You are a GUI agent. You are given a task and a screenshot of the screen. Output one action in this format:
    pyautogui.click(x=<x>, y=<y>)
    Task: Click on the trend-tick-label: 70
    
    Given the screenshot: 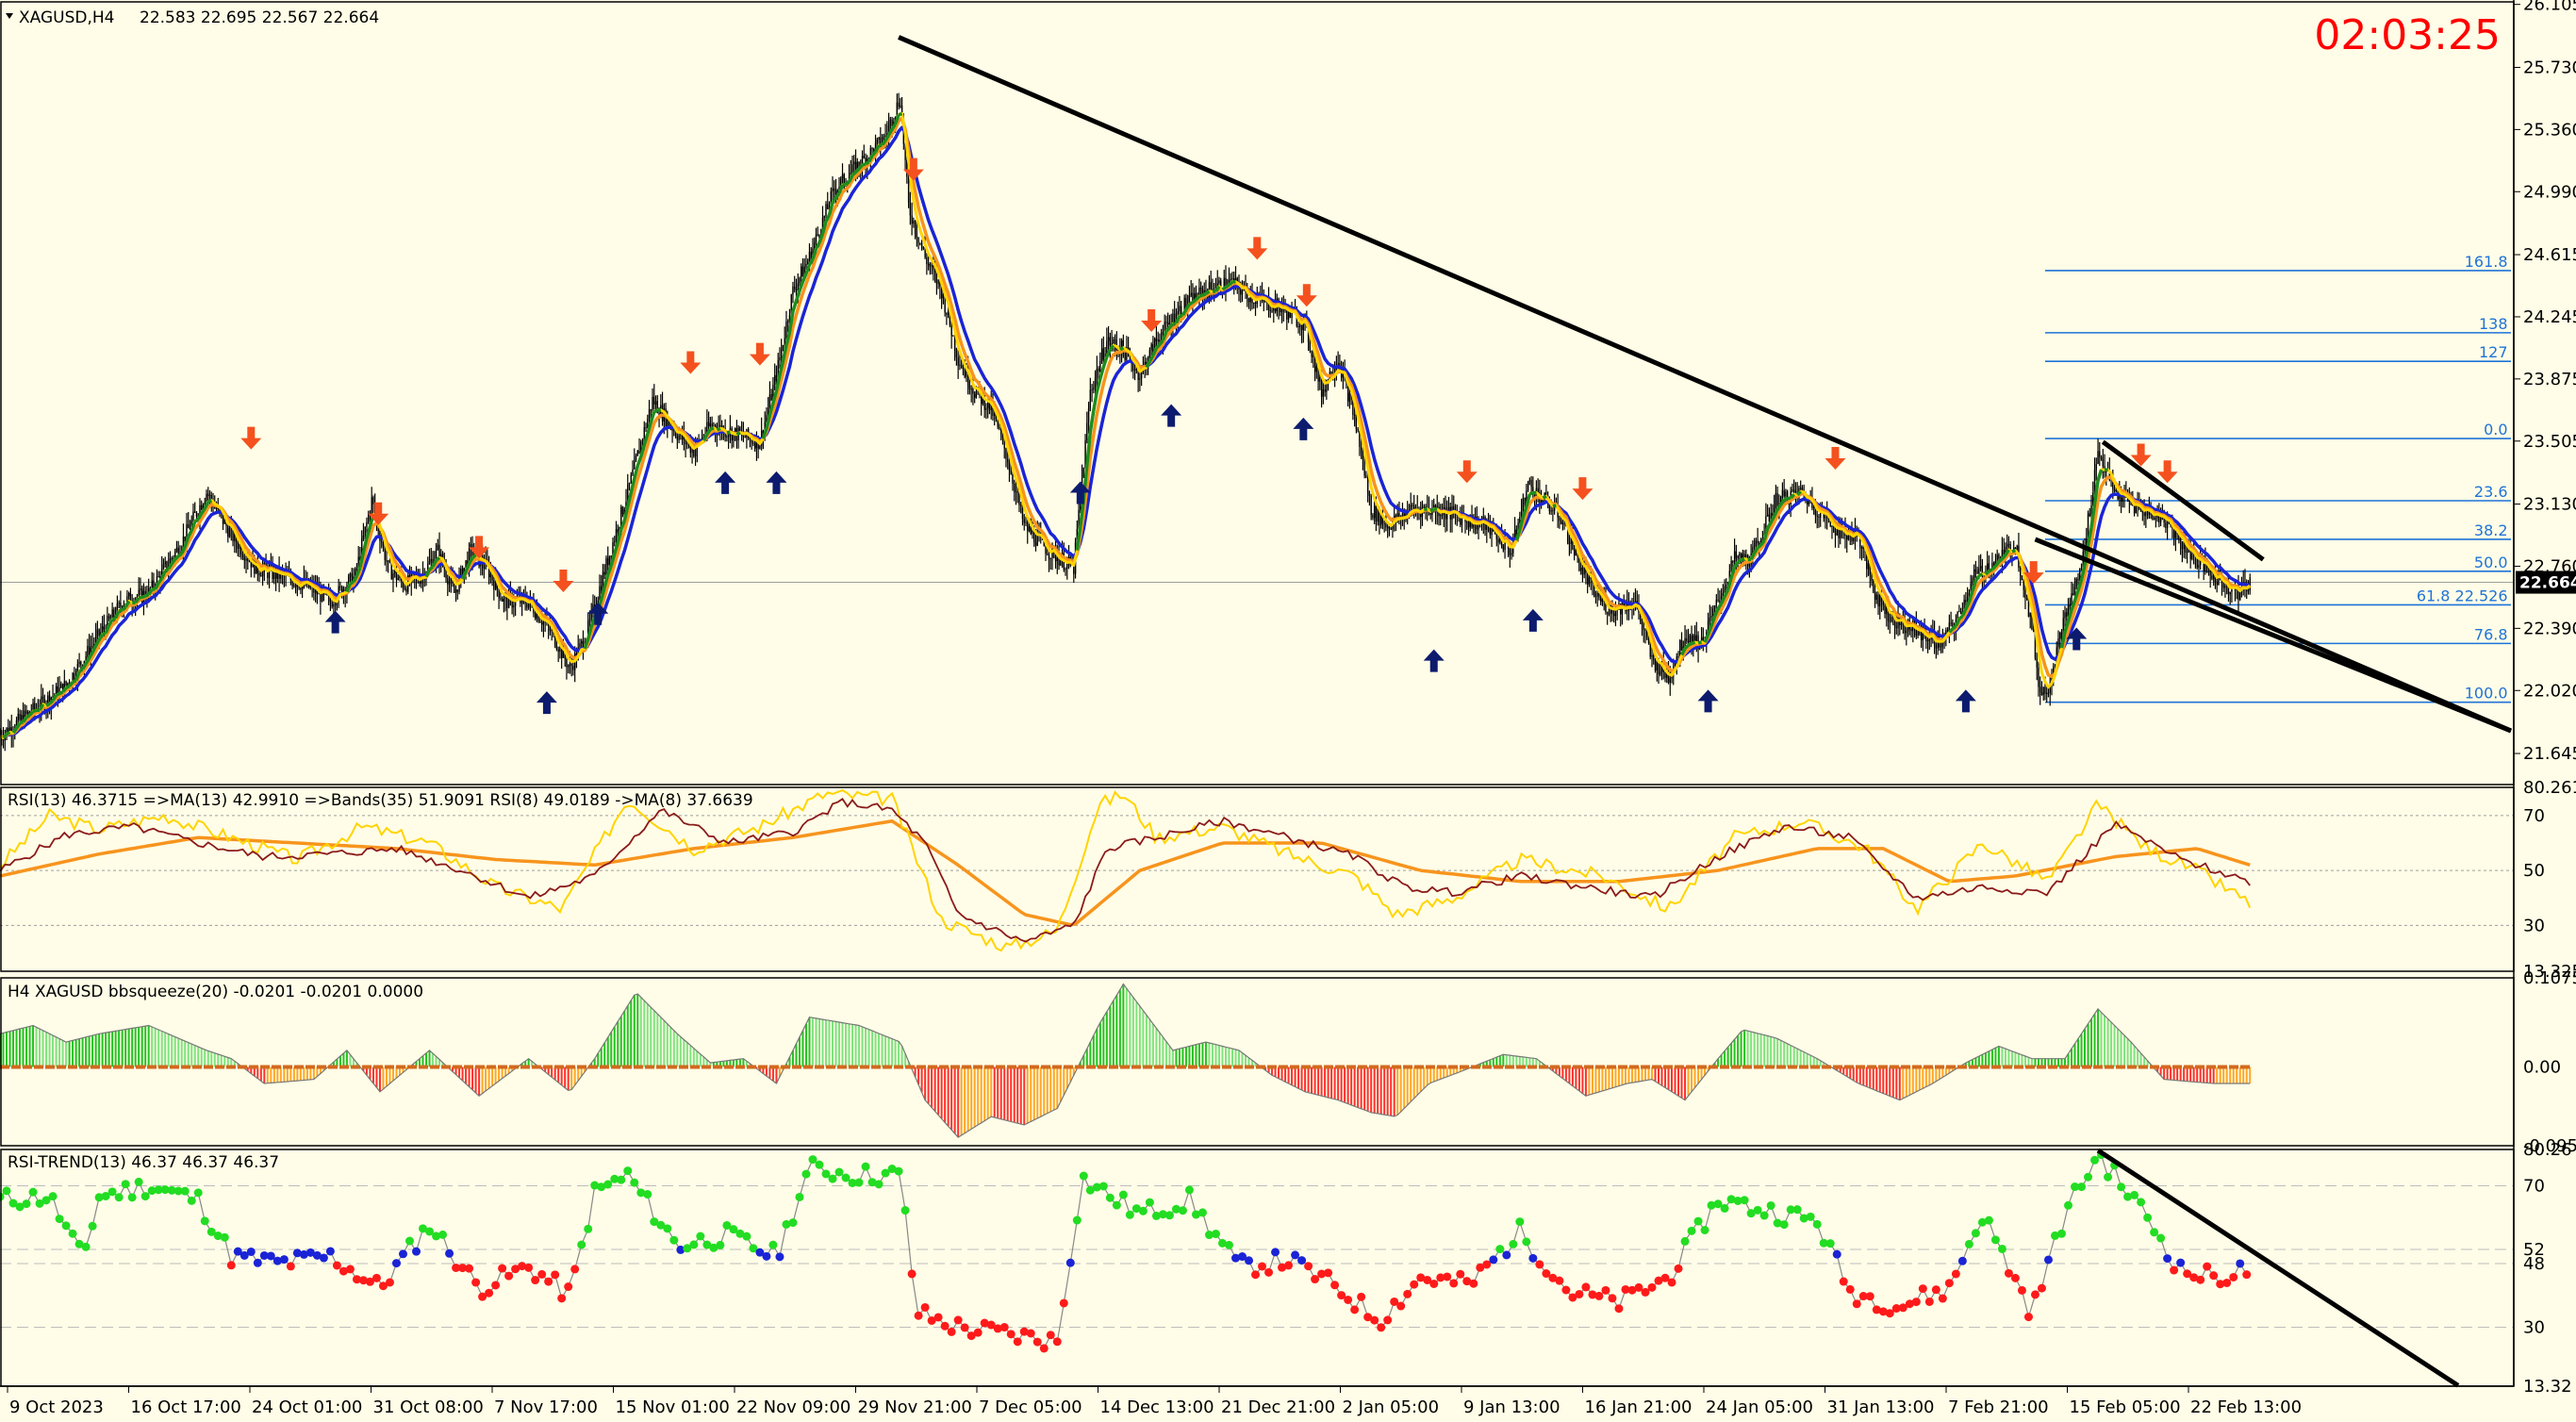 What is the action you would take?
    pyautogui.click(x=2534, y=1186)
    